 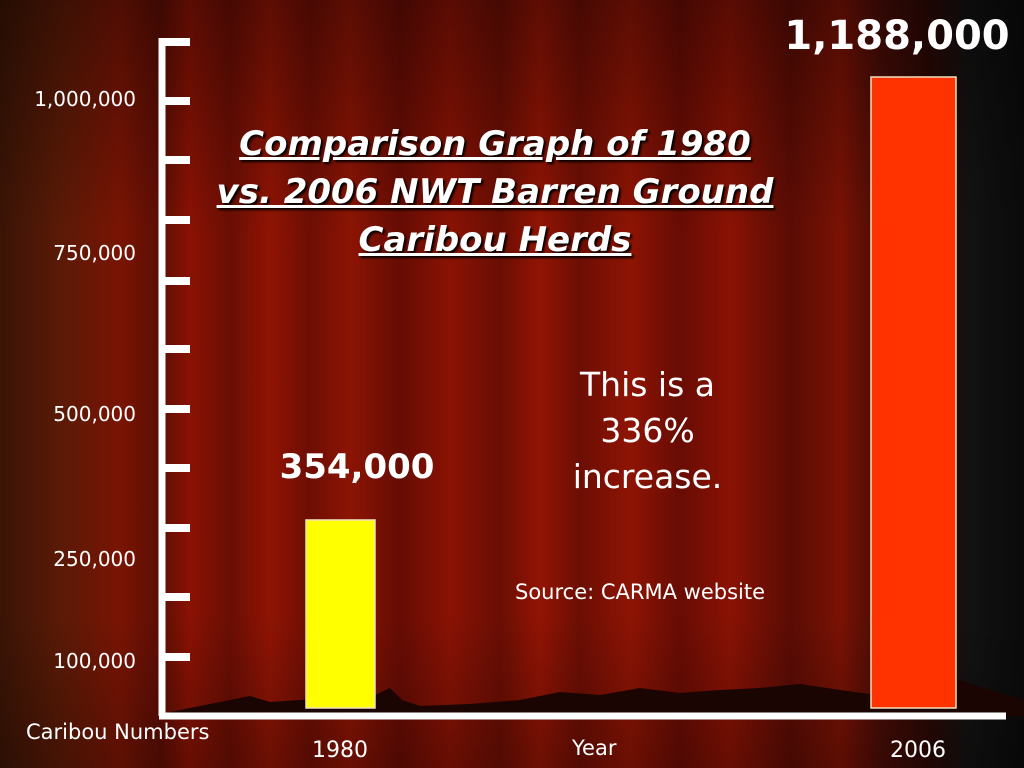 What do you see at coordinates (94, 661) in the screenshot?
I see `y-tick-label: 100,000` at bounding box center [94, 661].